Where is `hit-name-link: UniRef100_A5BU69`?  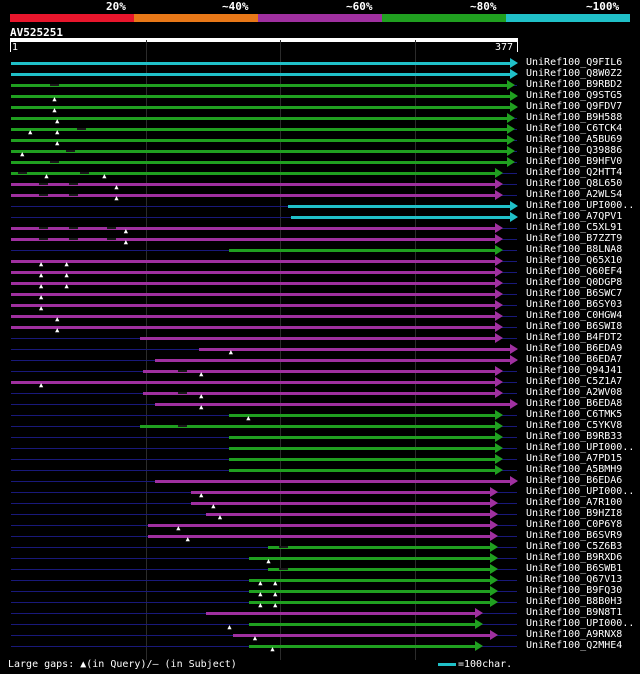
hit-name-link: UniRef100_A5BU69 is located at coordinates (574, 139).